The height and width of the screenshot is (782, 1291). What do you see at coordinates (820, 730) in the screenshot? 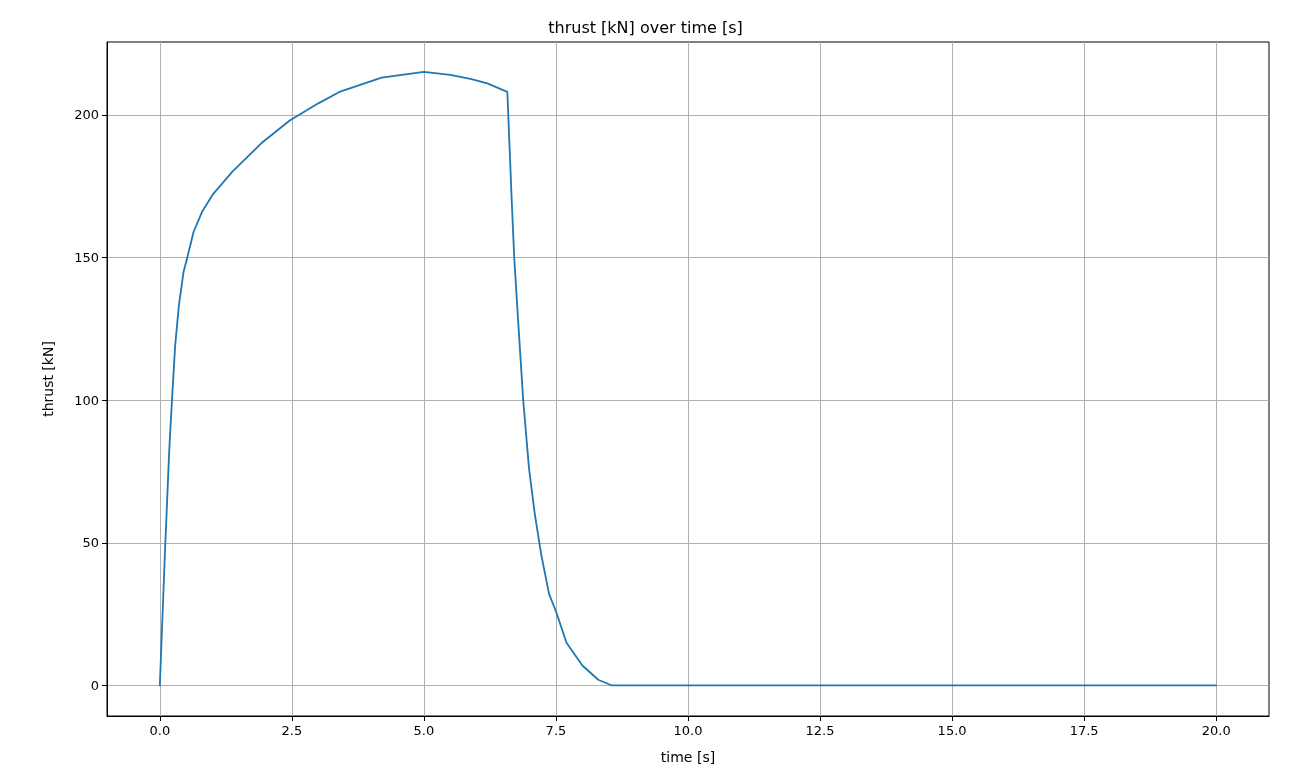
I see `x-tick-label: 12.5` at bounding box center [820, 730].